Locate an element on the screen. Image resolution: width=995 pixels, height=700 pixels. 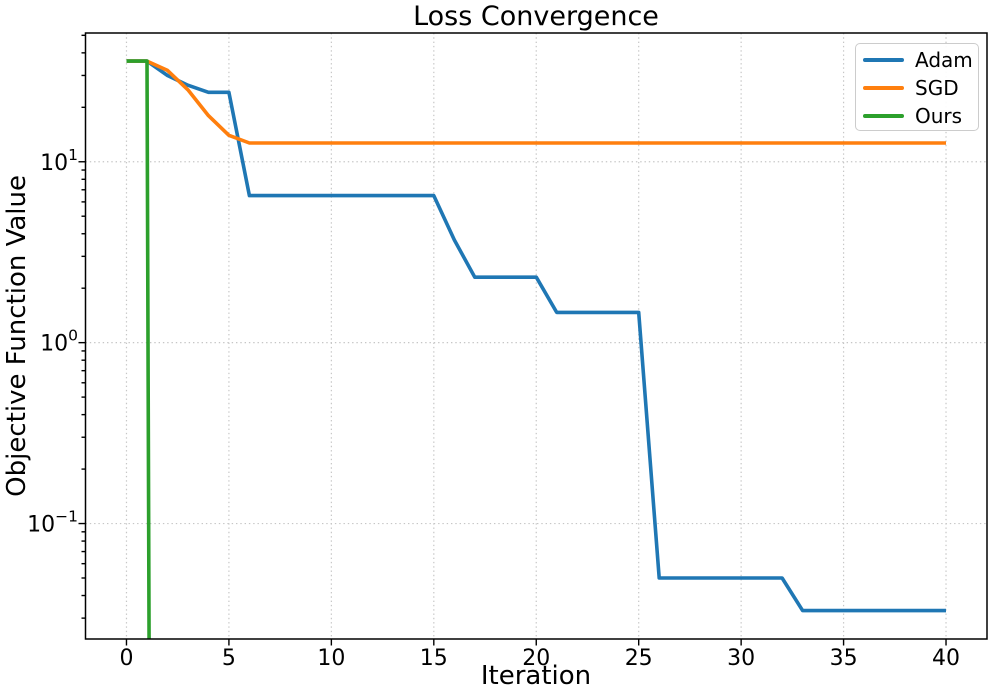
chart-title: Loss Convergence is located at coordinates (536, 16).